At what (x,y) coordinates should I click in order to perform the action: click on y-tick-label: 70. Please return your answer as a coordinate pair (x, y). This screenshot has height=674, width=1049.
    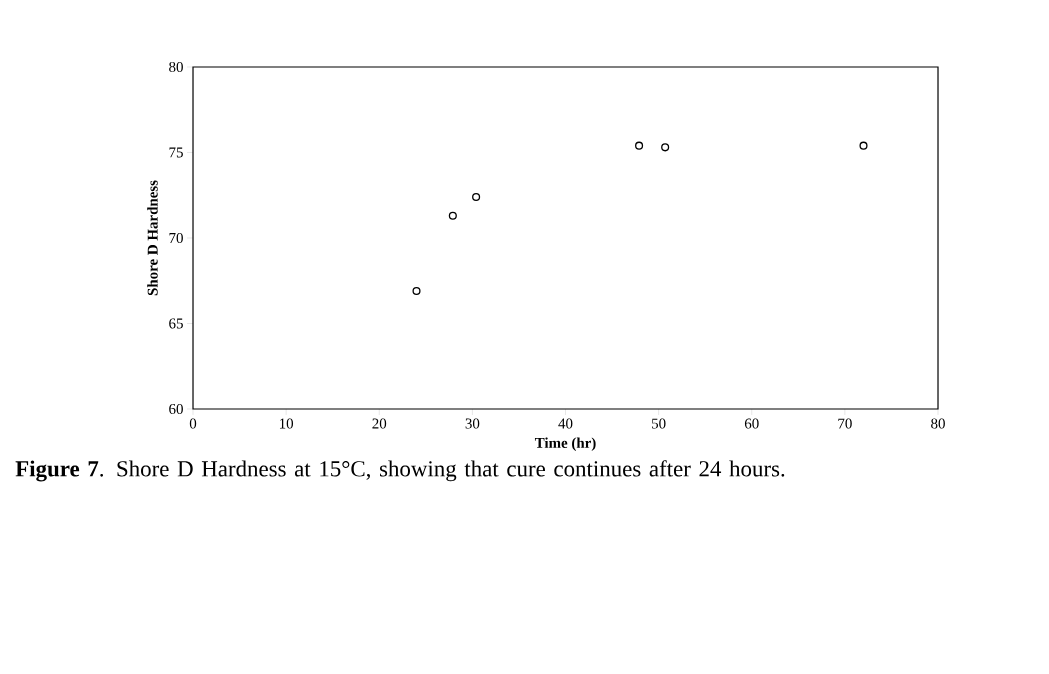
    Looking at the image, I should click on (176, 238).